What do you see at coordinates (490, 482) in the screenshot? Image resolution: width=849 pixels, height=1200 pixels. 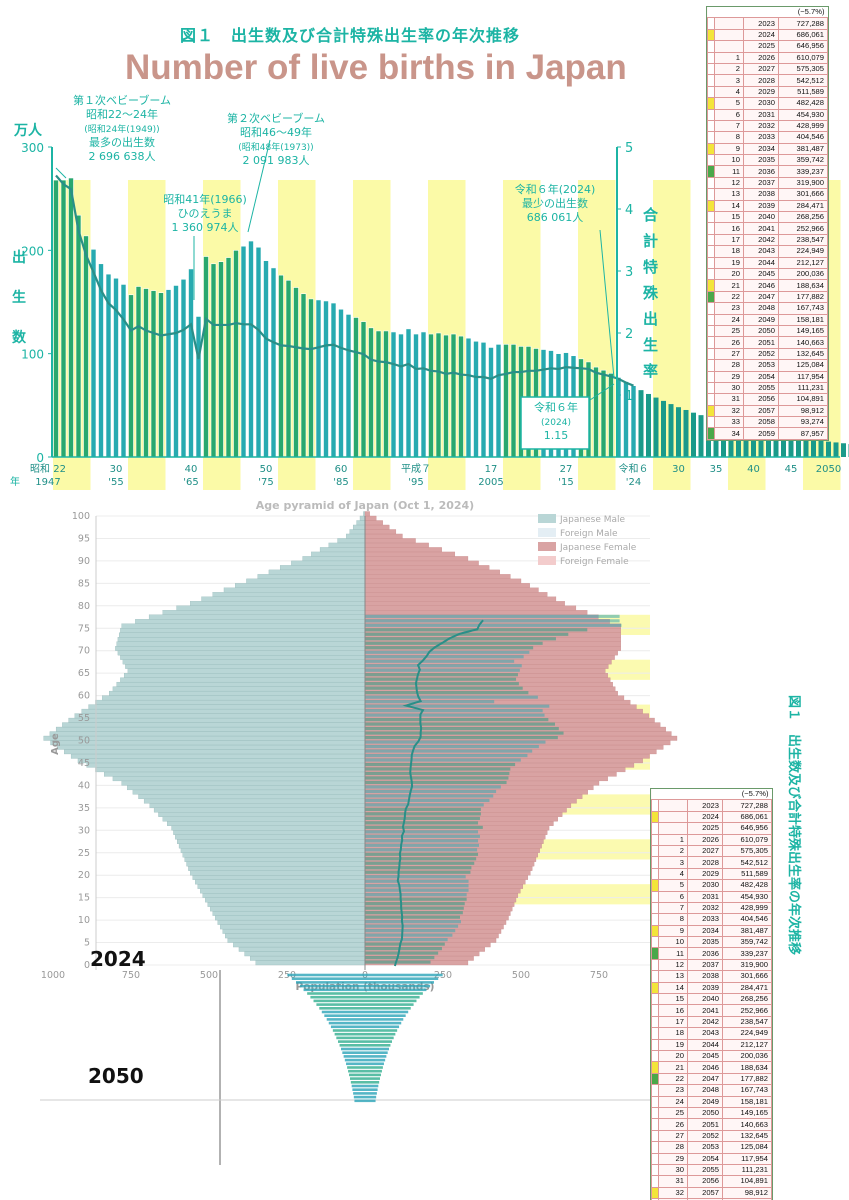 I see `x-tick-sublabel: 2005` at bounding box center [490, 482].